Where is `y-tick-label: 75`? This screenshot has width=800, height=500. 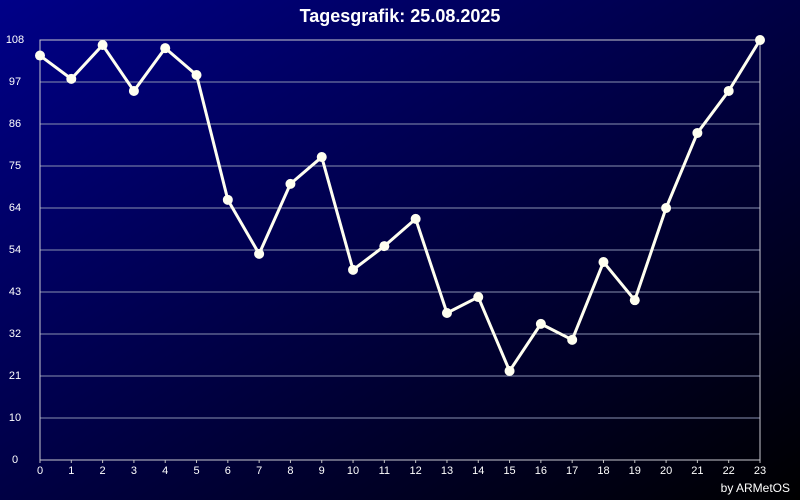 y-tick-label: 75 is located at coordinates (15, 166).